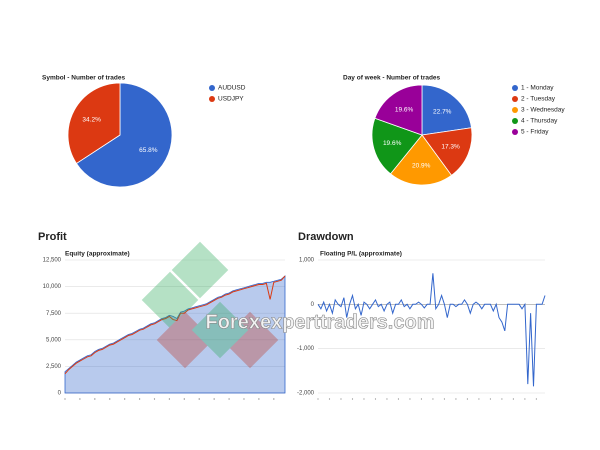 Image resolution: width=600 pixels, height=450 pixels. I want to click on watermark: Forexexperttraders.com, so click(320, 322).